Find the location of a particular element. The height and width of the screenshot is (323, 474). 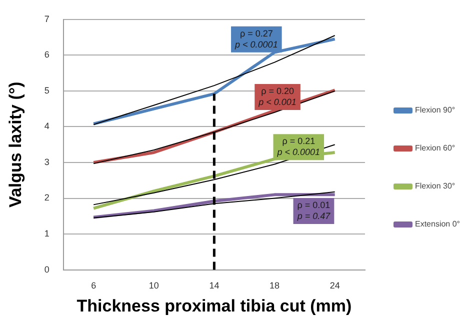

annotation: ρ = 0.27 p < 0.0001 is located at coordinates (256, 39).